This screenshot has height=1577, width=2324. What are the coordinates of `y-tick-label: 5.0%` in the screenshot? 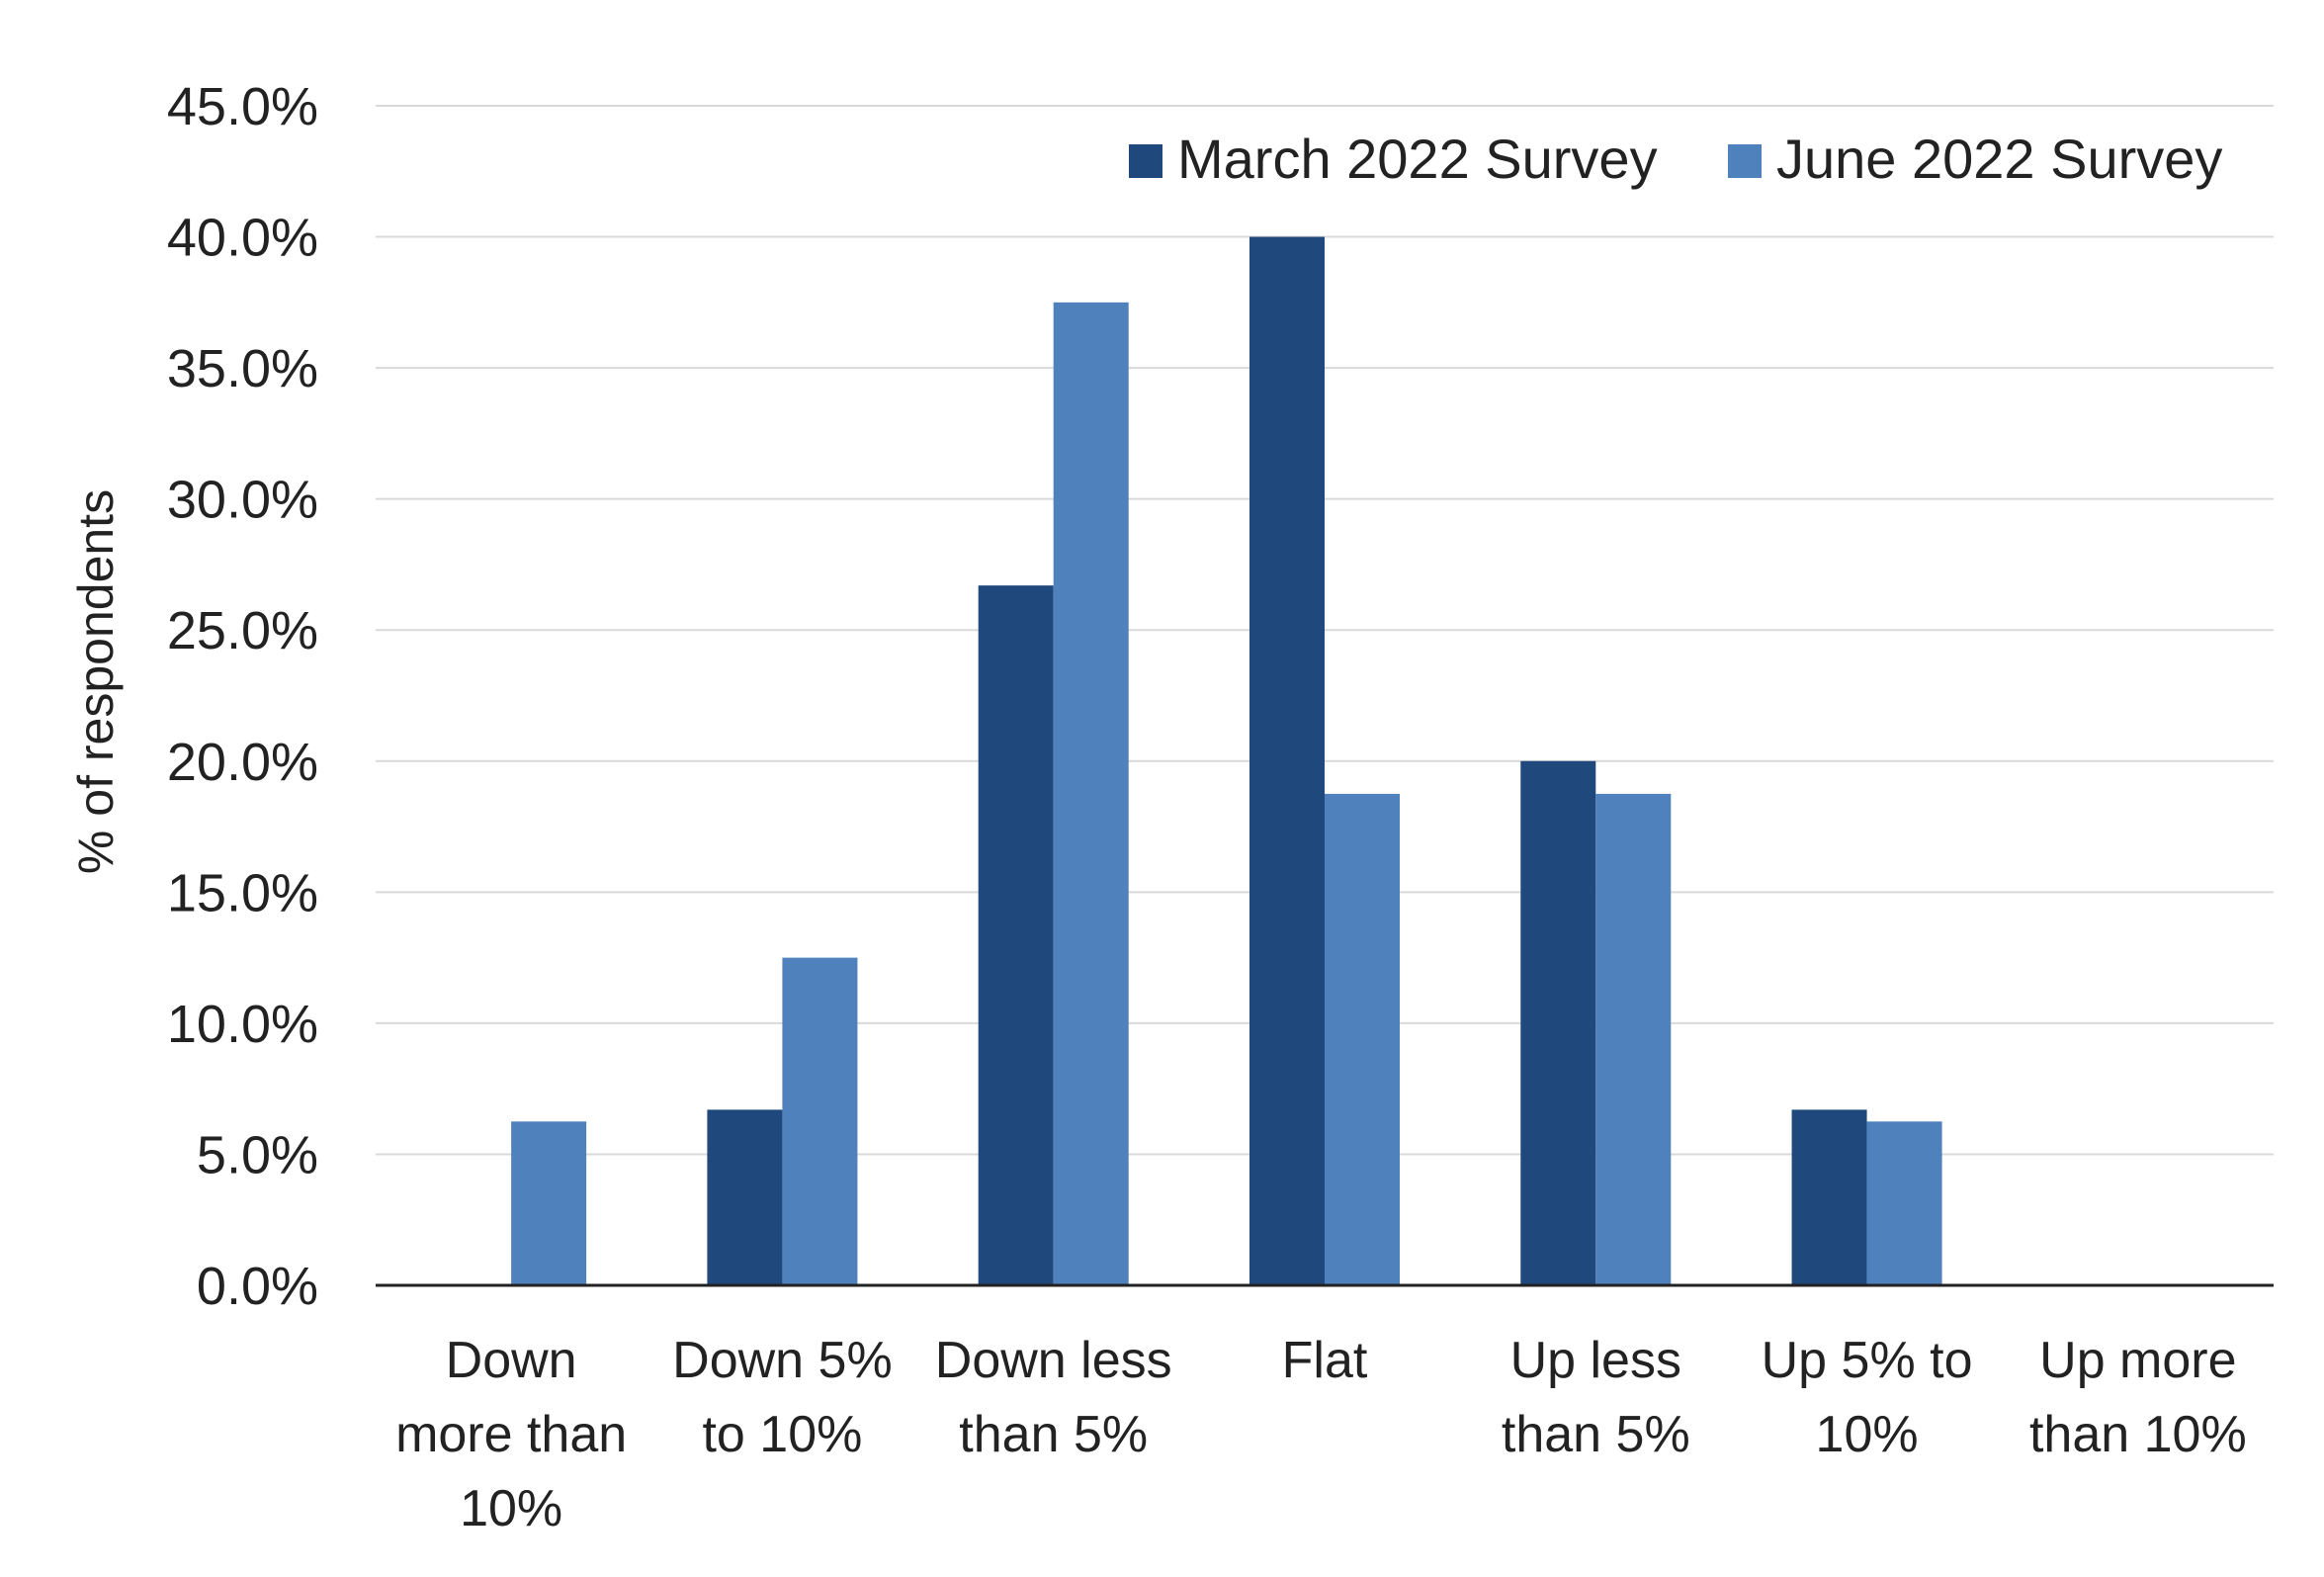 It's located at (257, 1154).